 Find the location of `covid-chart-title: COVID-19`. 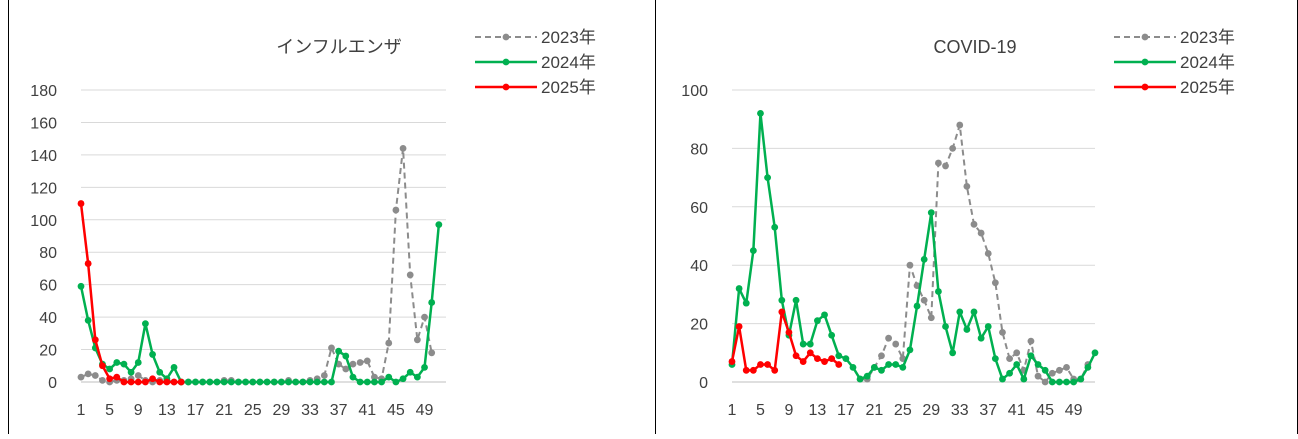

covid-chart-title: COVID-19 is located at coordinates (974, 47).